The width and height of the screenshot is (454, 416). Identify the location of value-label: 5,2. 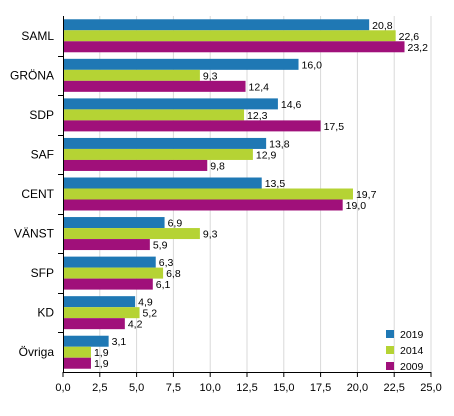
(150, 314).